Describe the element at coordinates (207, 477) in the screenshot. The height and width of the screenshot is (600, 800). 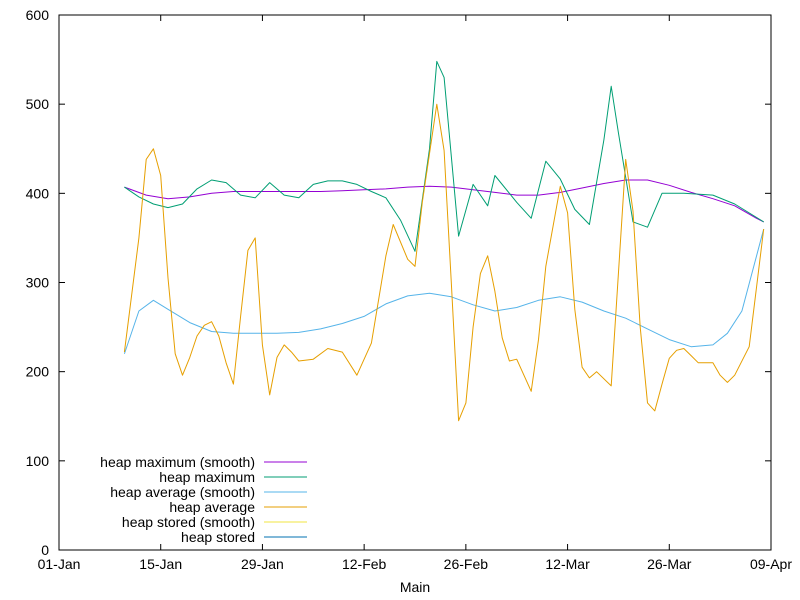
I see `legend-label: heap maximum` at that location.